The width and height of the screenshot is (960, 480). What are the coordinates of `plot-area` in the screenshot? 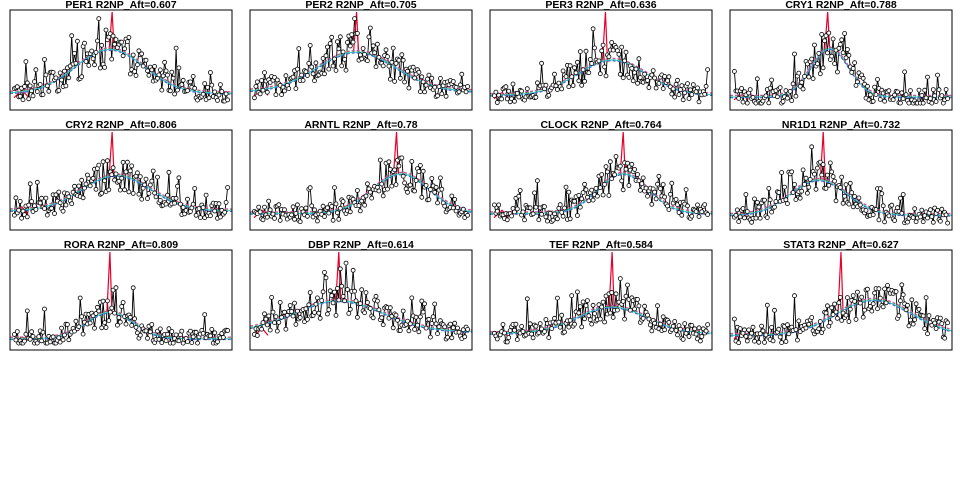 It's located at (841, 298).